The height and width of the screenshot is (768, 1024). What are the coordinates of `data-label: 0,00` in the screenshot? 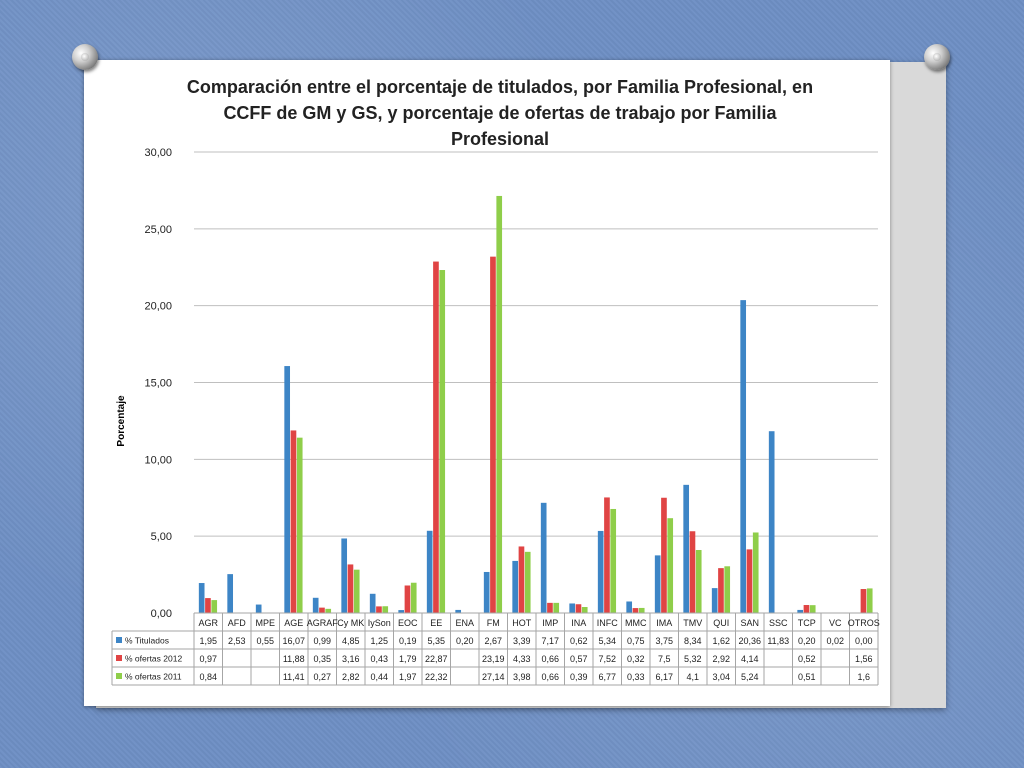 It's located at (864, 641).